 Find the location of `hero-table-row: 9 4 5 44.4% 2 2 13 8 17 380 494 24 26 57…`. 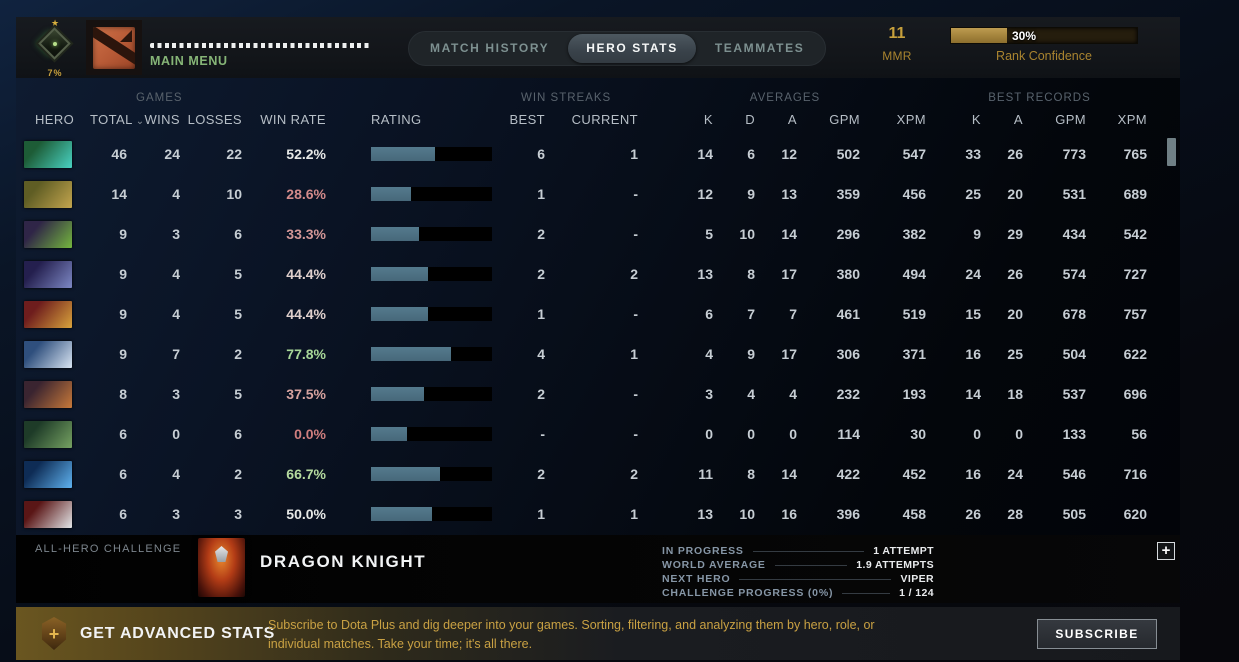

hero-table-row: 9 4 5 44.4% 2 2 13 8 17 380 494 24 26 57… is located at coordinates (583, 274).